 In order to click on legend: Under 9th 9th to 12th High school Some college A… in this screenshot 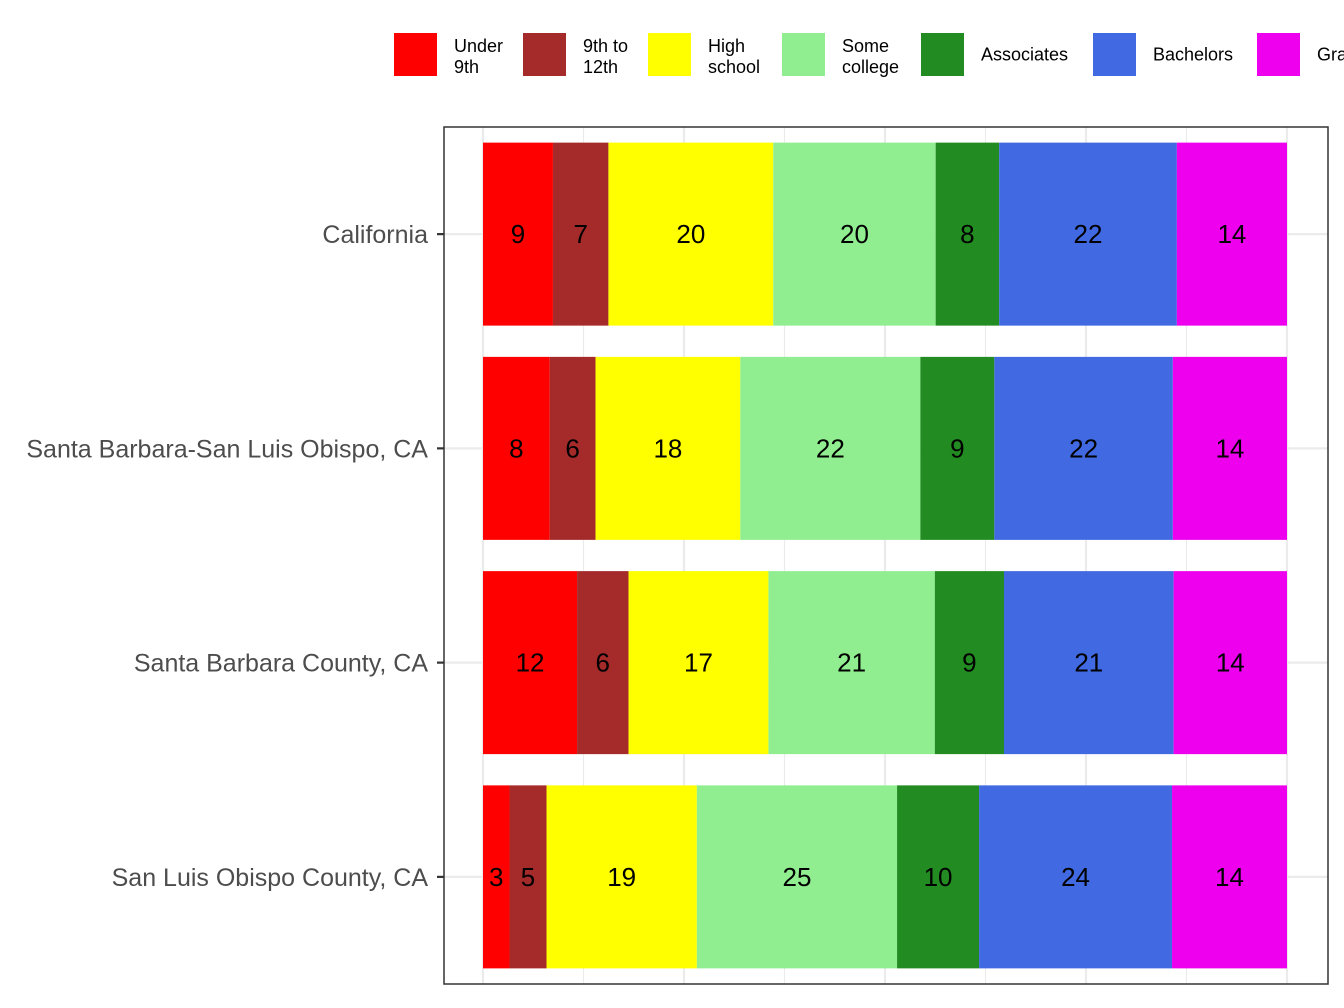, I will do `click(869, 55)`.